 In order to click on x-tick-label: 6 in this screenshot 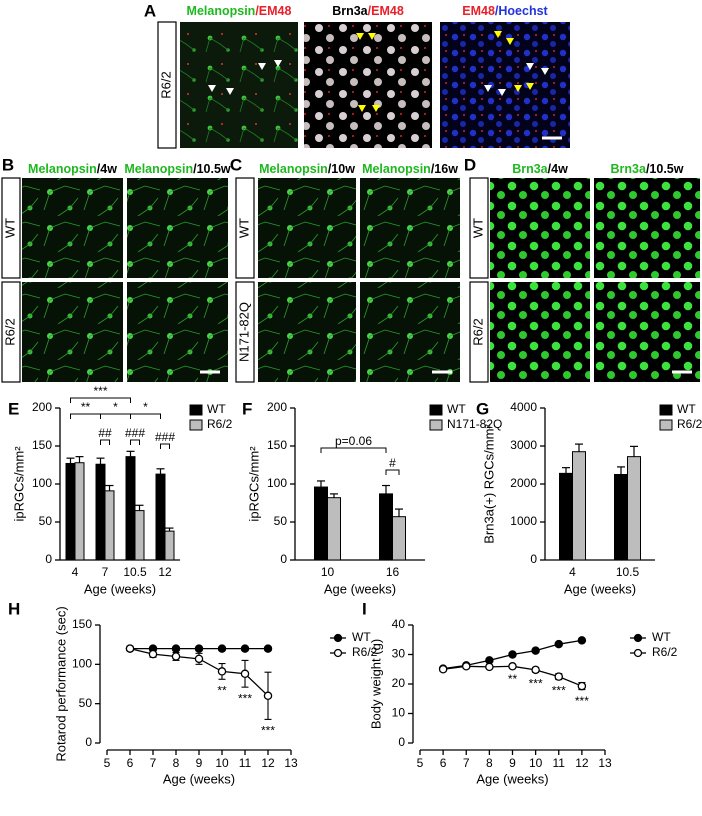, I will do `click(130, 763)`.